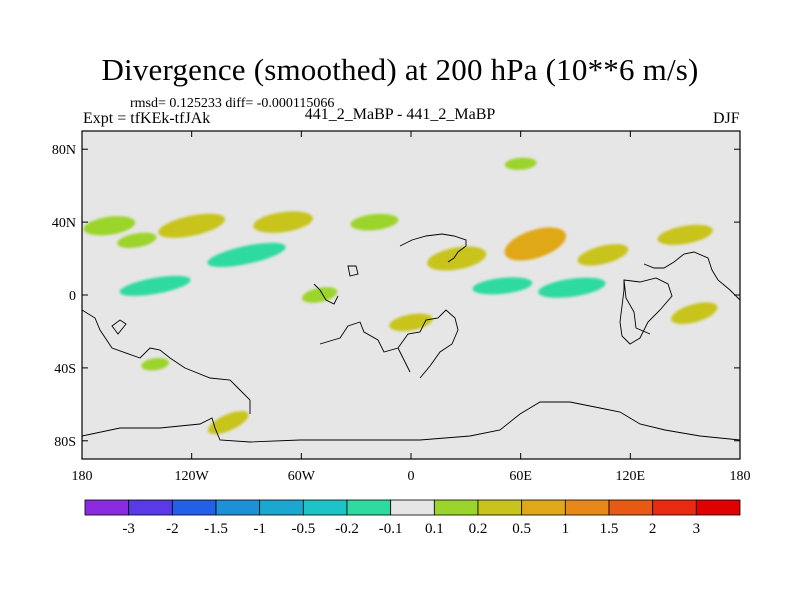 This screenshot has width=800, height=600. Describe the element at coordinates (72, 296) in the screenshot. I see `y-tick-label: 0` at that location.